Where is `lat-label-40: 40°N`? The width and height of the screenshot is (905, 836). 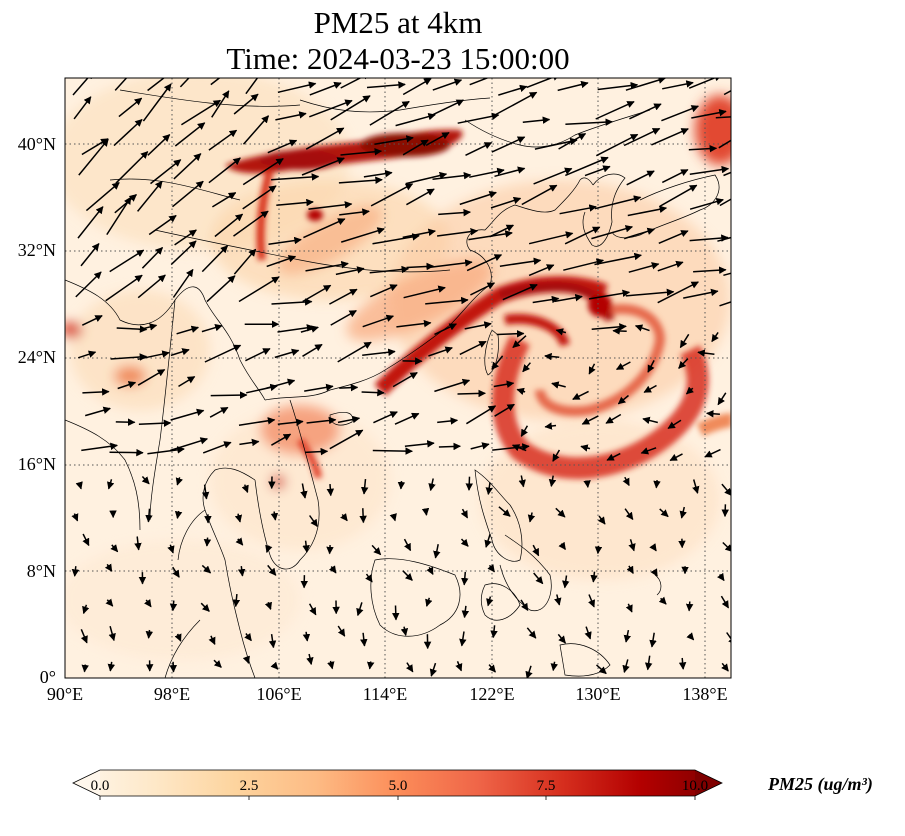 lat-label-40: 40°N is located at coordinates (36, 144).